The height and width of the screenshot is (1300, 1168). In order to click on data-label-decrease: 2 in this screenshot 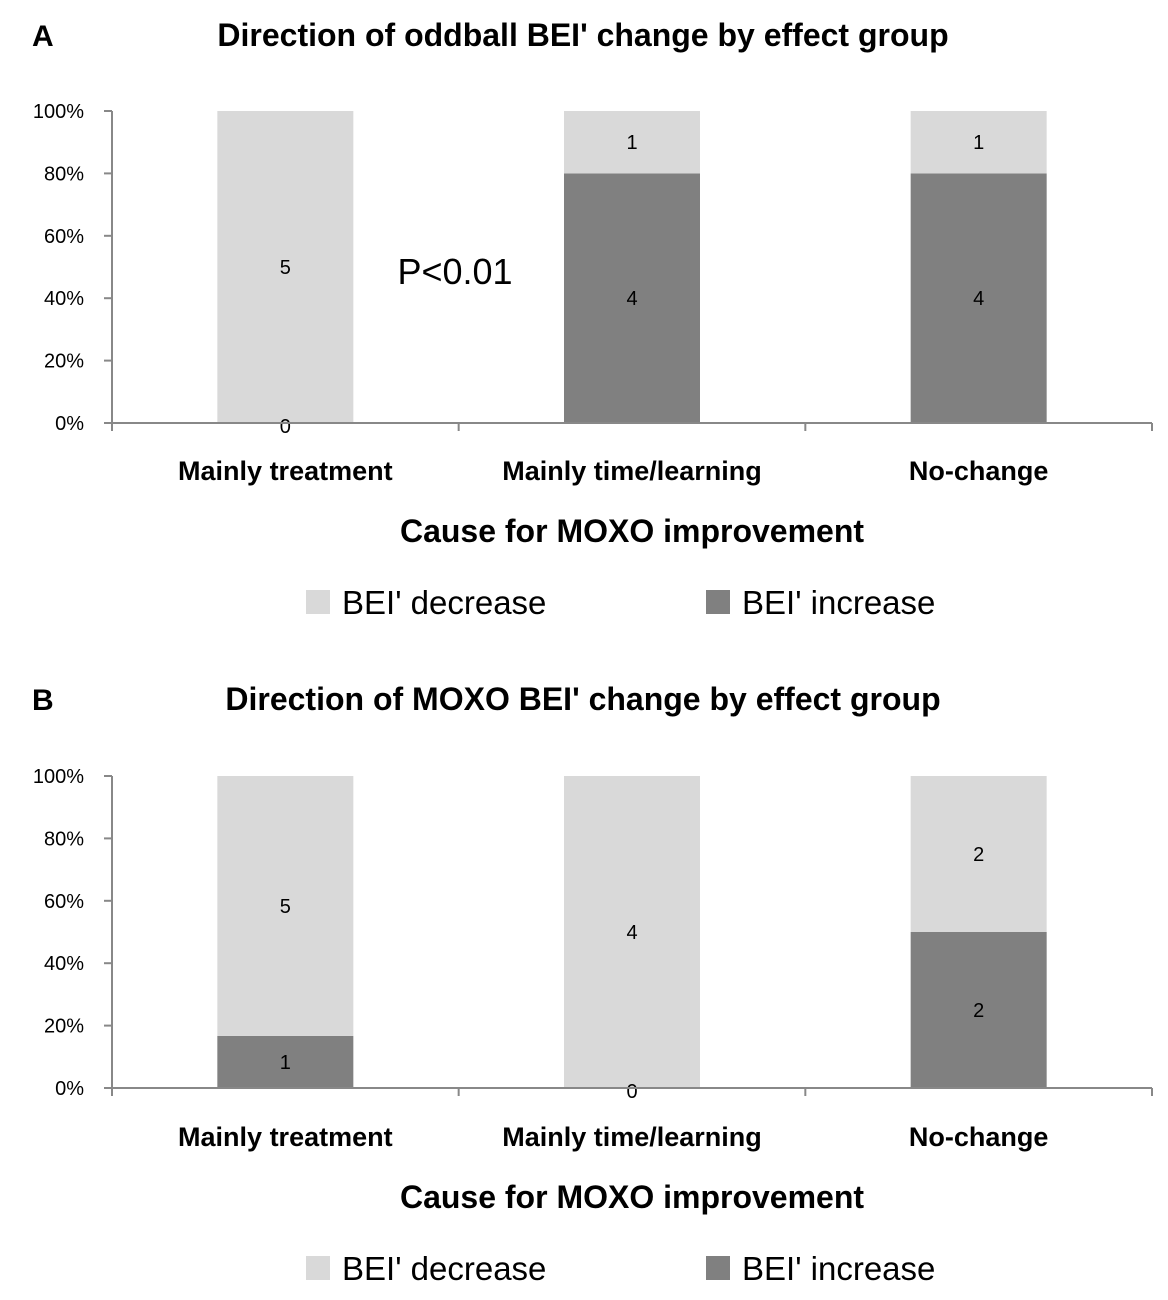, I will do `click(978, 855)`.